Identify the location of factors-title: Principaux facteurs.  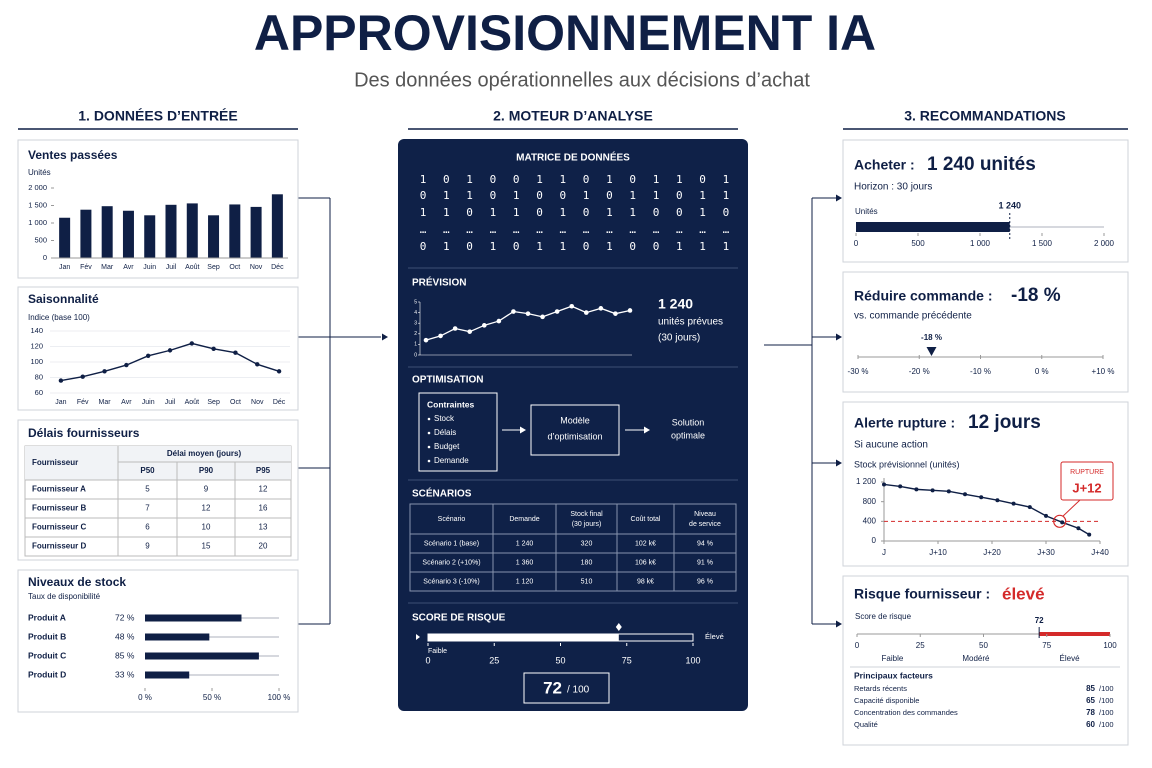
(893, 675).